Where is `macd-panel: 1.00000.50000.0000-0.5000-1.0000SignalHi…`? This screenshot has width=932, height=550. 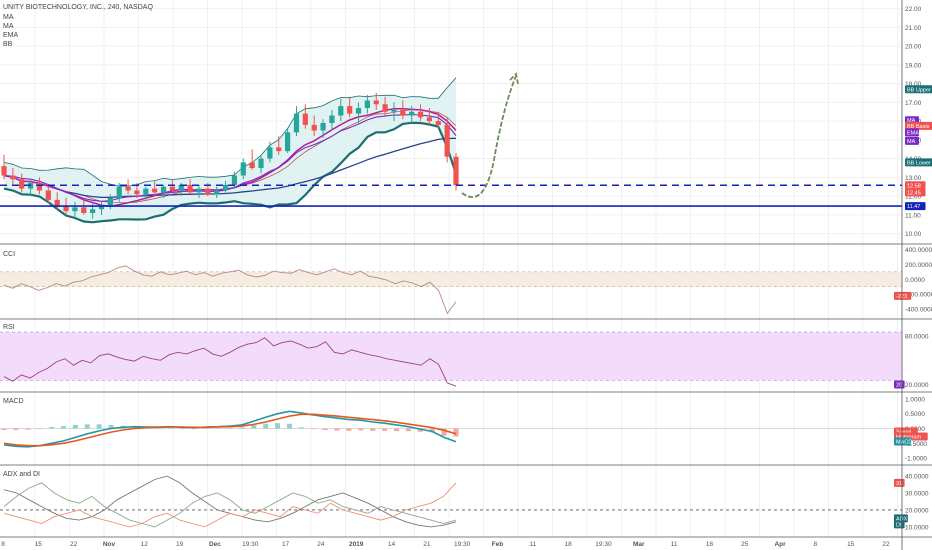
macd-panel: 1.00000.50000.0000-0.5000-1.0000SignalHi… is located at coordinates (464, 429).